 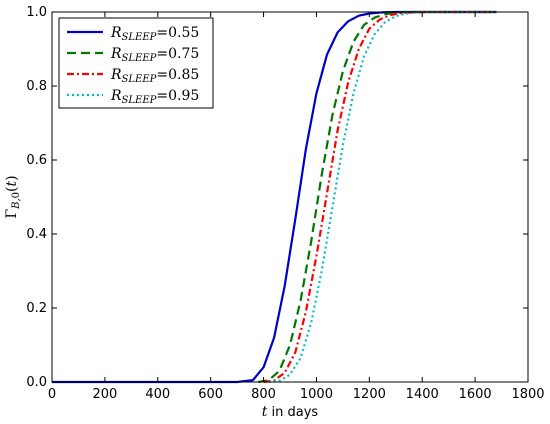 What do you see at coordinates (36, 12) in the screenshot?
I see `y-tick-label: 1.0` at bounding box center [36, 12].